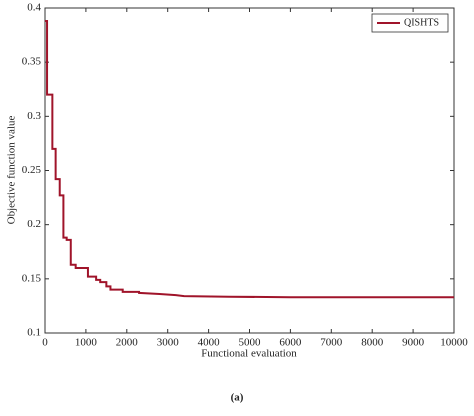 The image size is (474, 416). Describe the element at coordinates (34, 116) in the screenshot. I see `y-tick-label: 0.3` at that location.